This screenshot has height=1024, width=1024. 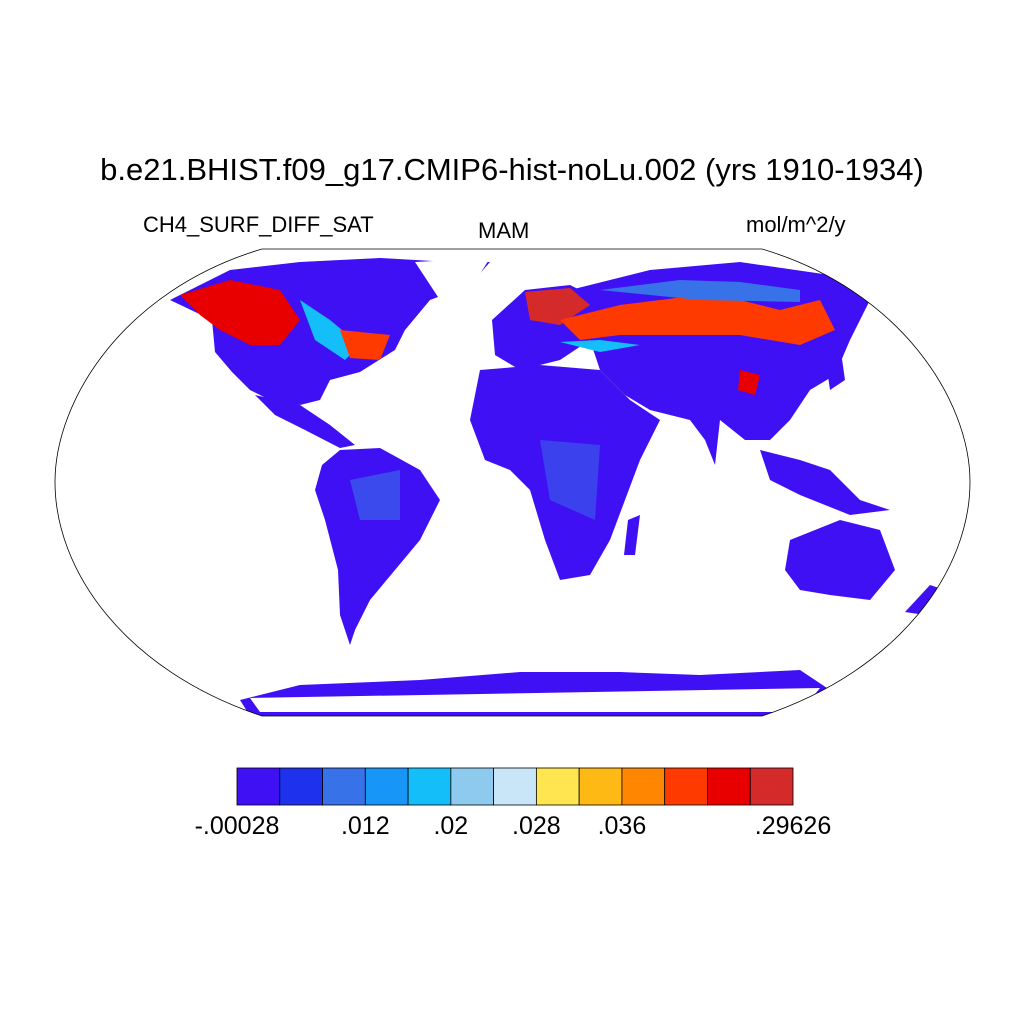 What do you see at coordinates (504, 230) in the screenshot?
I see `season-label: MAM` at bounding box center [504, 230].